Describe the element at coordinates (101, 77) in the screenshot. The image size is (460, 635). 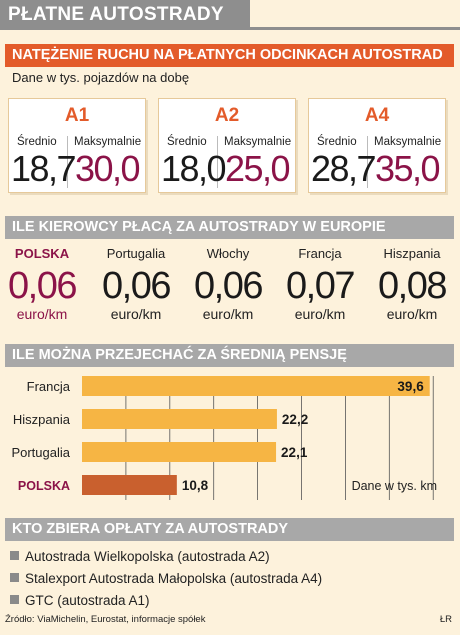
I see `traffic-subtitle: Dane w tys. pojazdów na dobę` at that location.